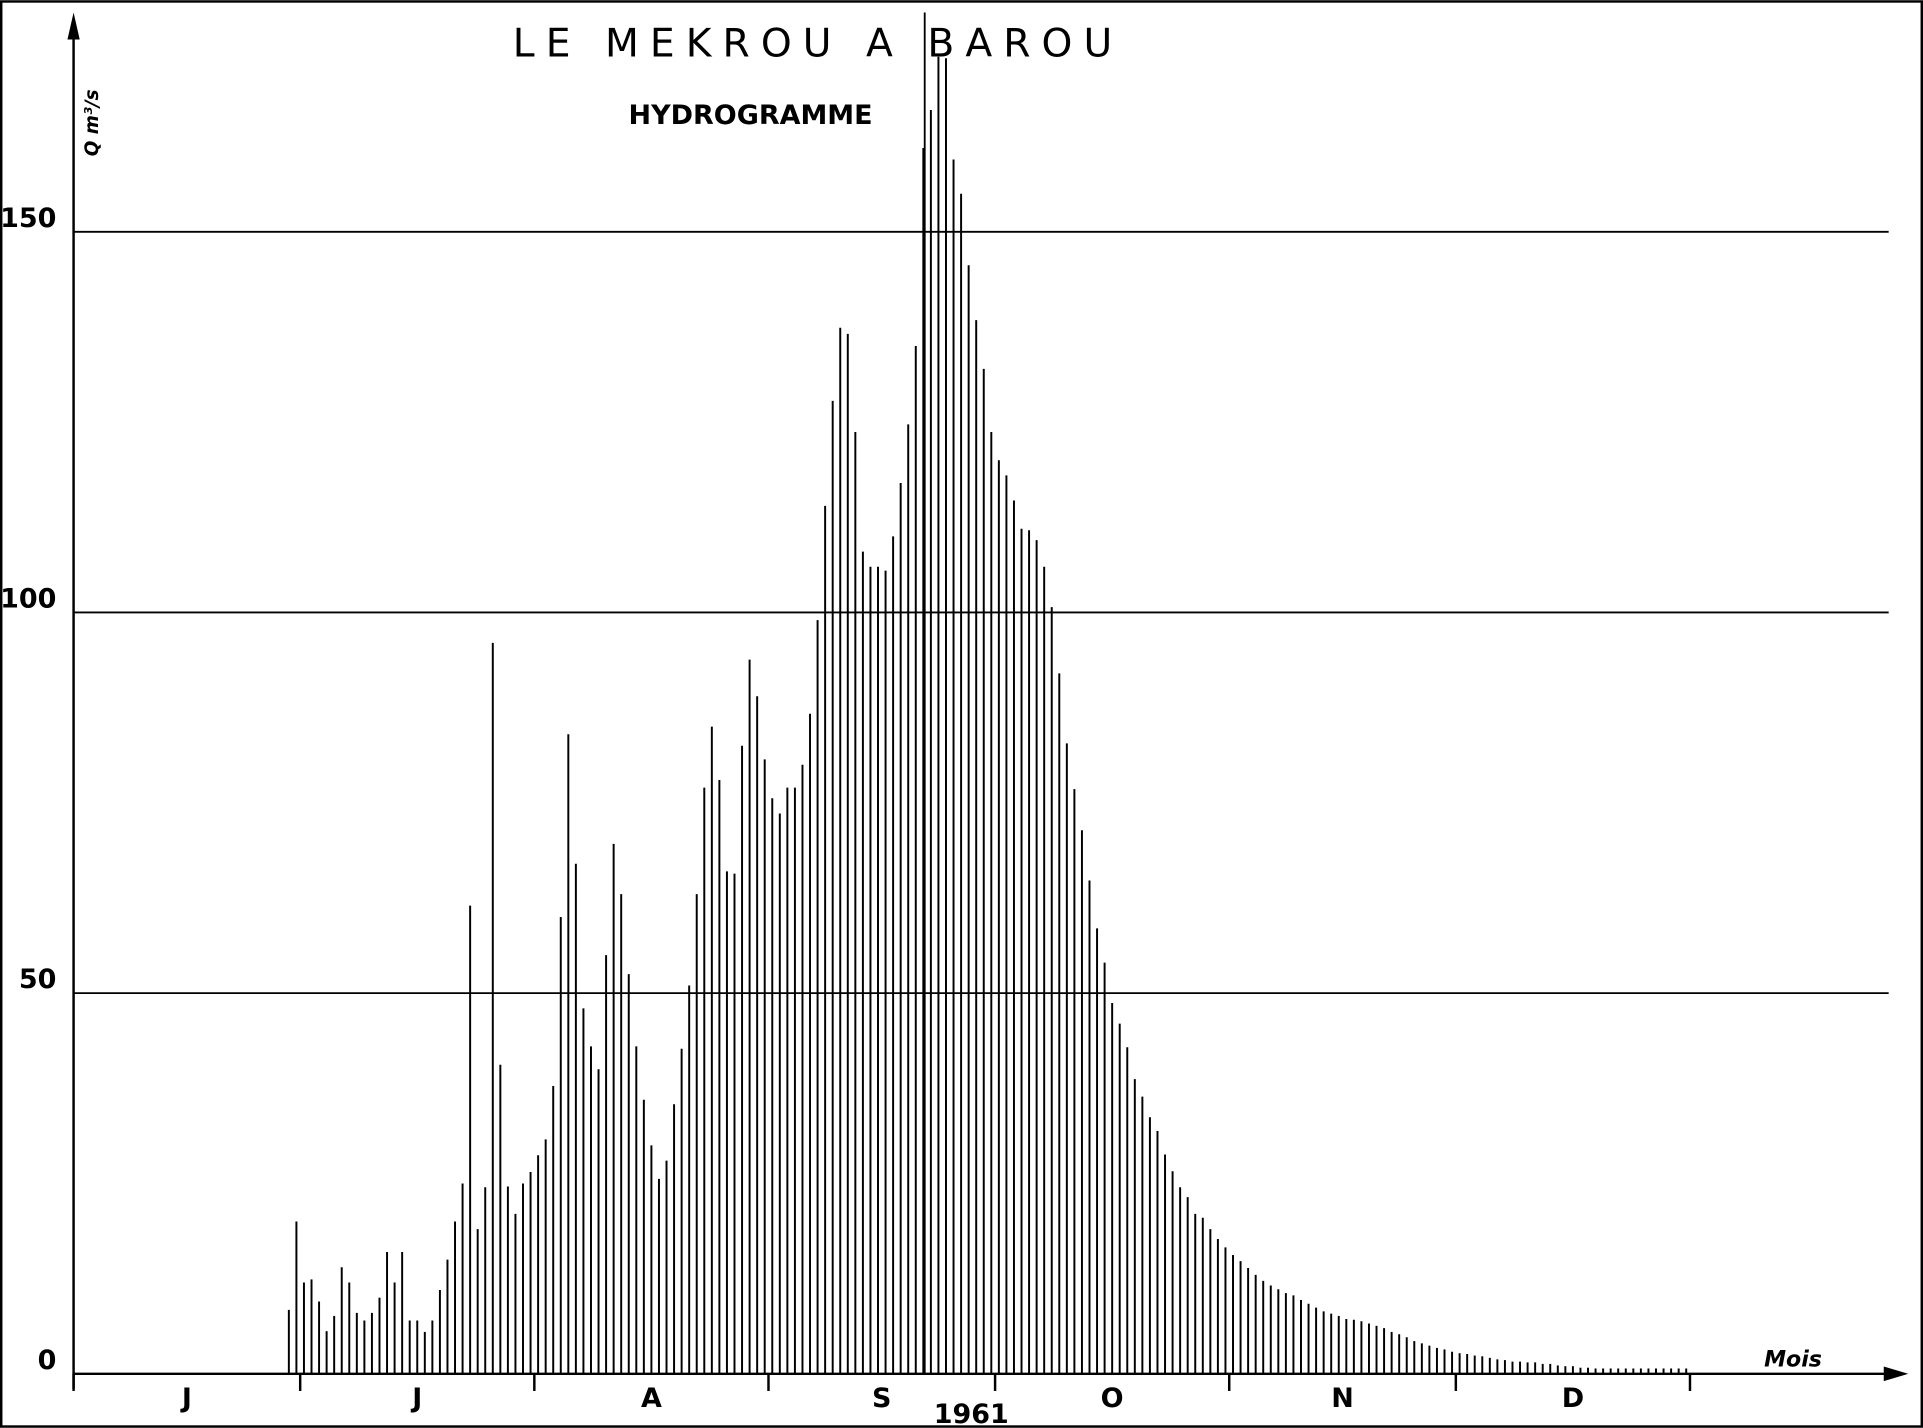  I want to click on y-tick-label: 100, so click(28, 599).